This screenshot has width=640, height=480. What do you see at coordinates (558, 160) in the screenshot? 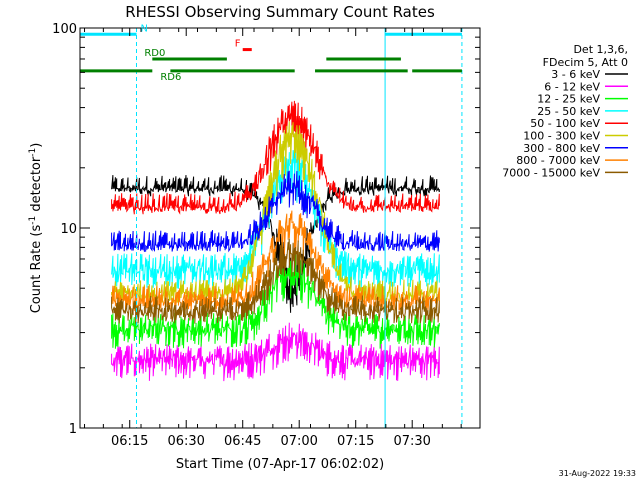
I see `legend-label-8: 800 - 7000 keV` at bounding box center [558, 160].